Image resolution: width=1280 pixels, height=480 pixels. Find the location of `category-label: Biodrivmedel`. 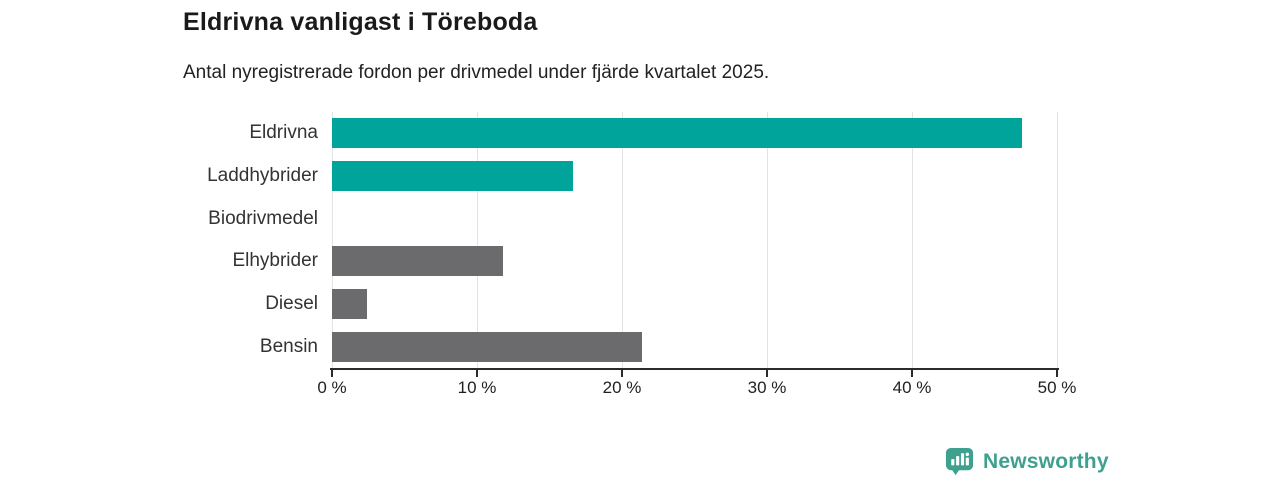

category-label: Biodrivmedel is located at coordinates (263, 218).